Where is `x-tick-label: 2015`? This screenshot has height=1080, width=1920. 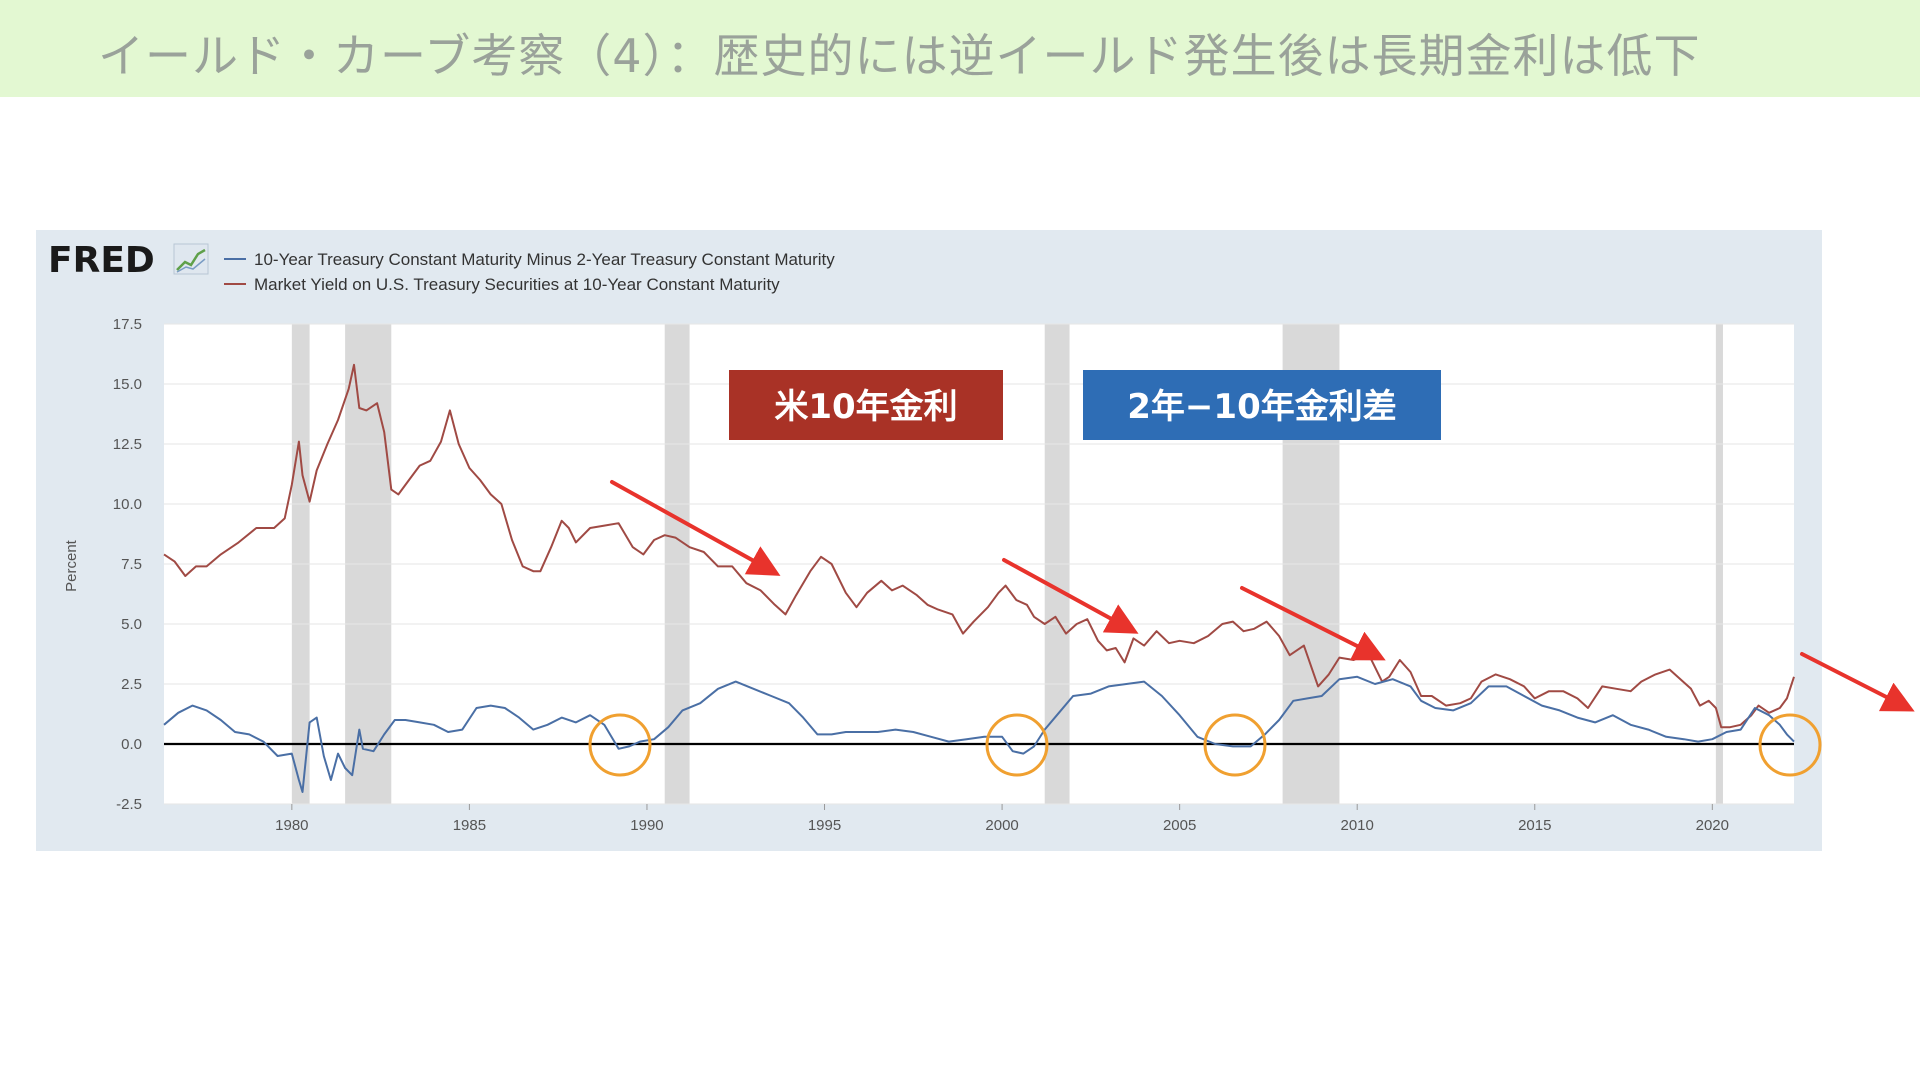 x-tick-label: 2015 is located at coordinates (1534, 825).